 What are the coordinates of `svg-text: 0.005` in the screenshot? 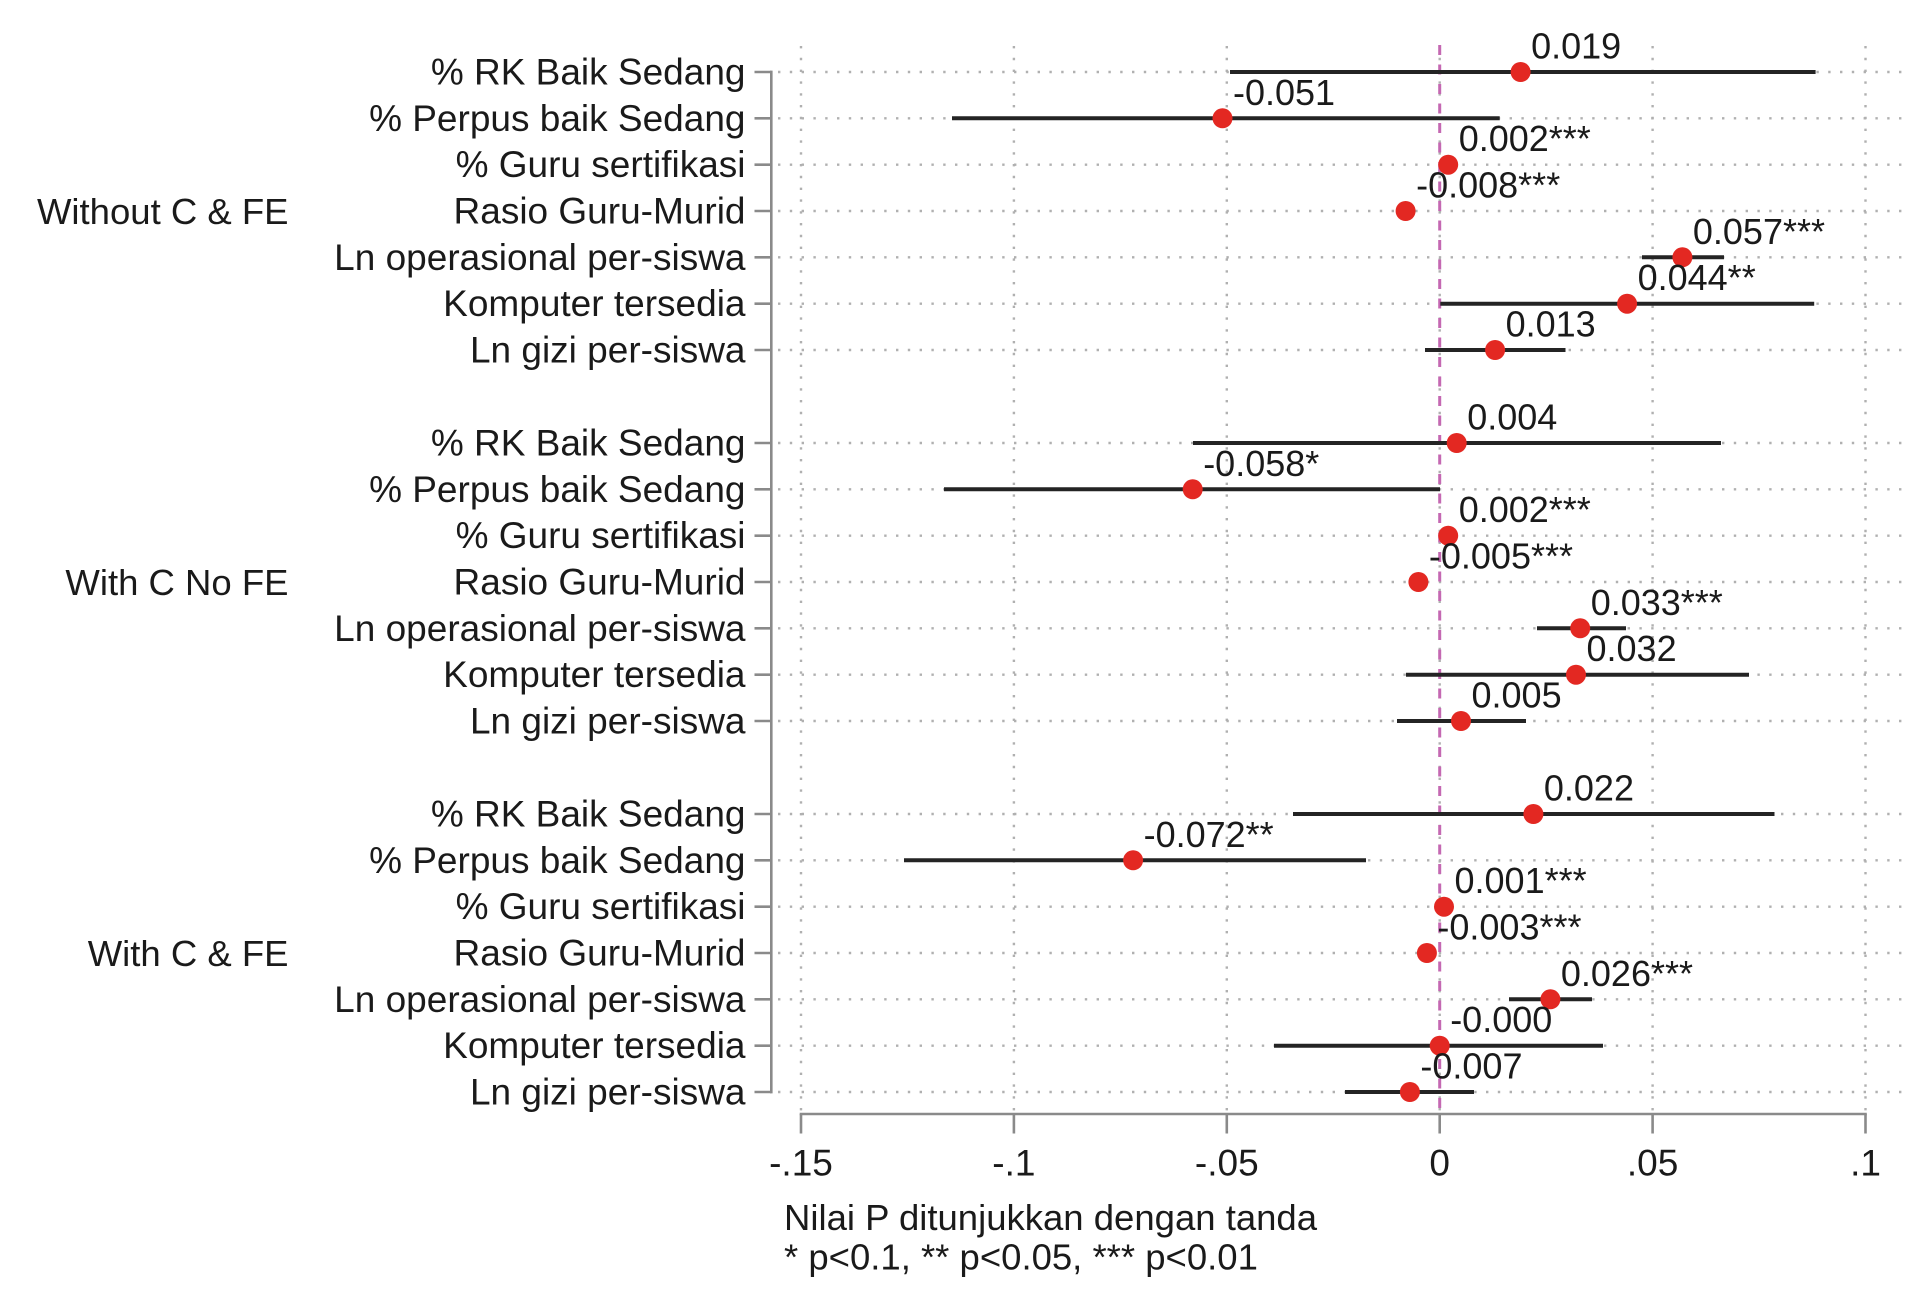 It's located at (1517, 695).